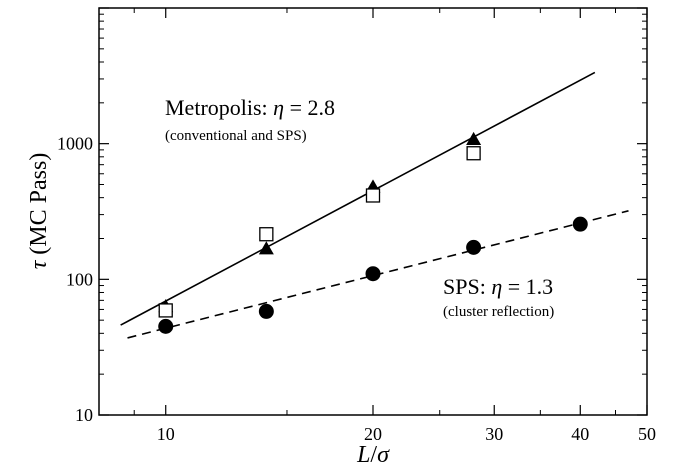  I want to click on x-tick-label: 50, so click(647, 434).